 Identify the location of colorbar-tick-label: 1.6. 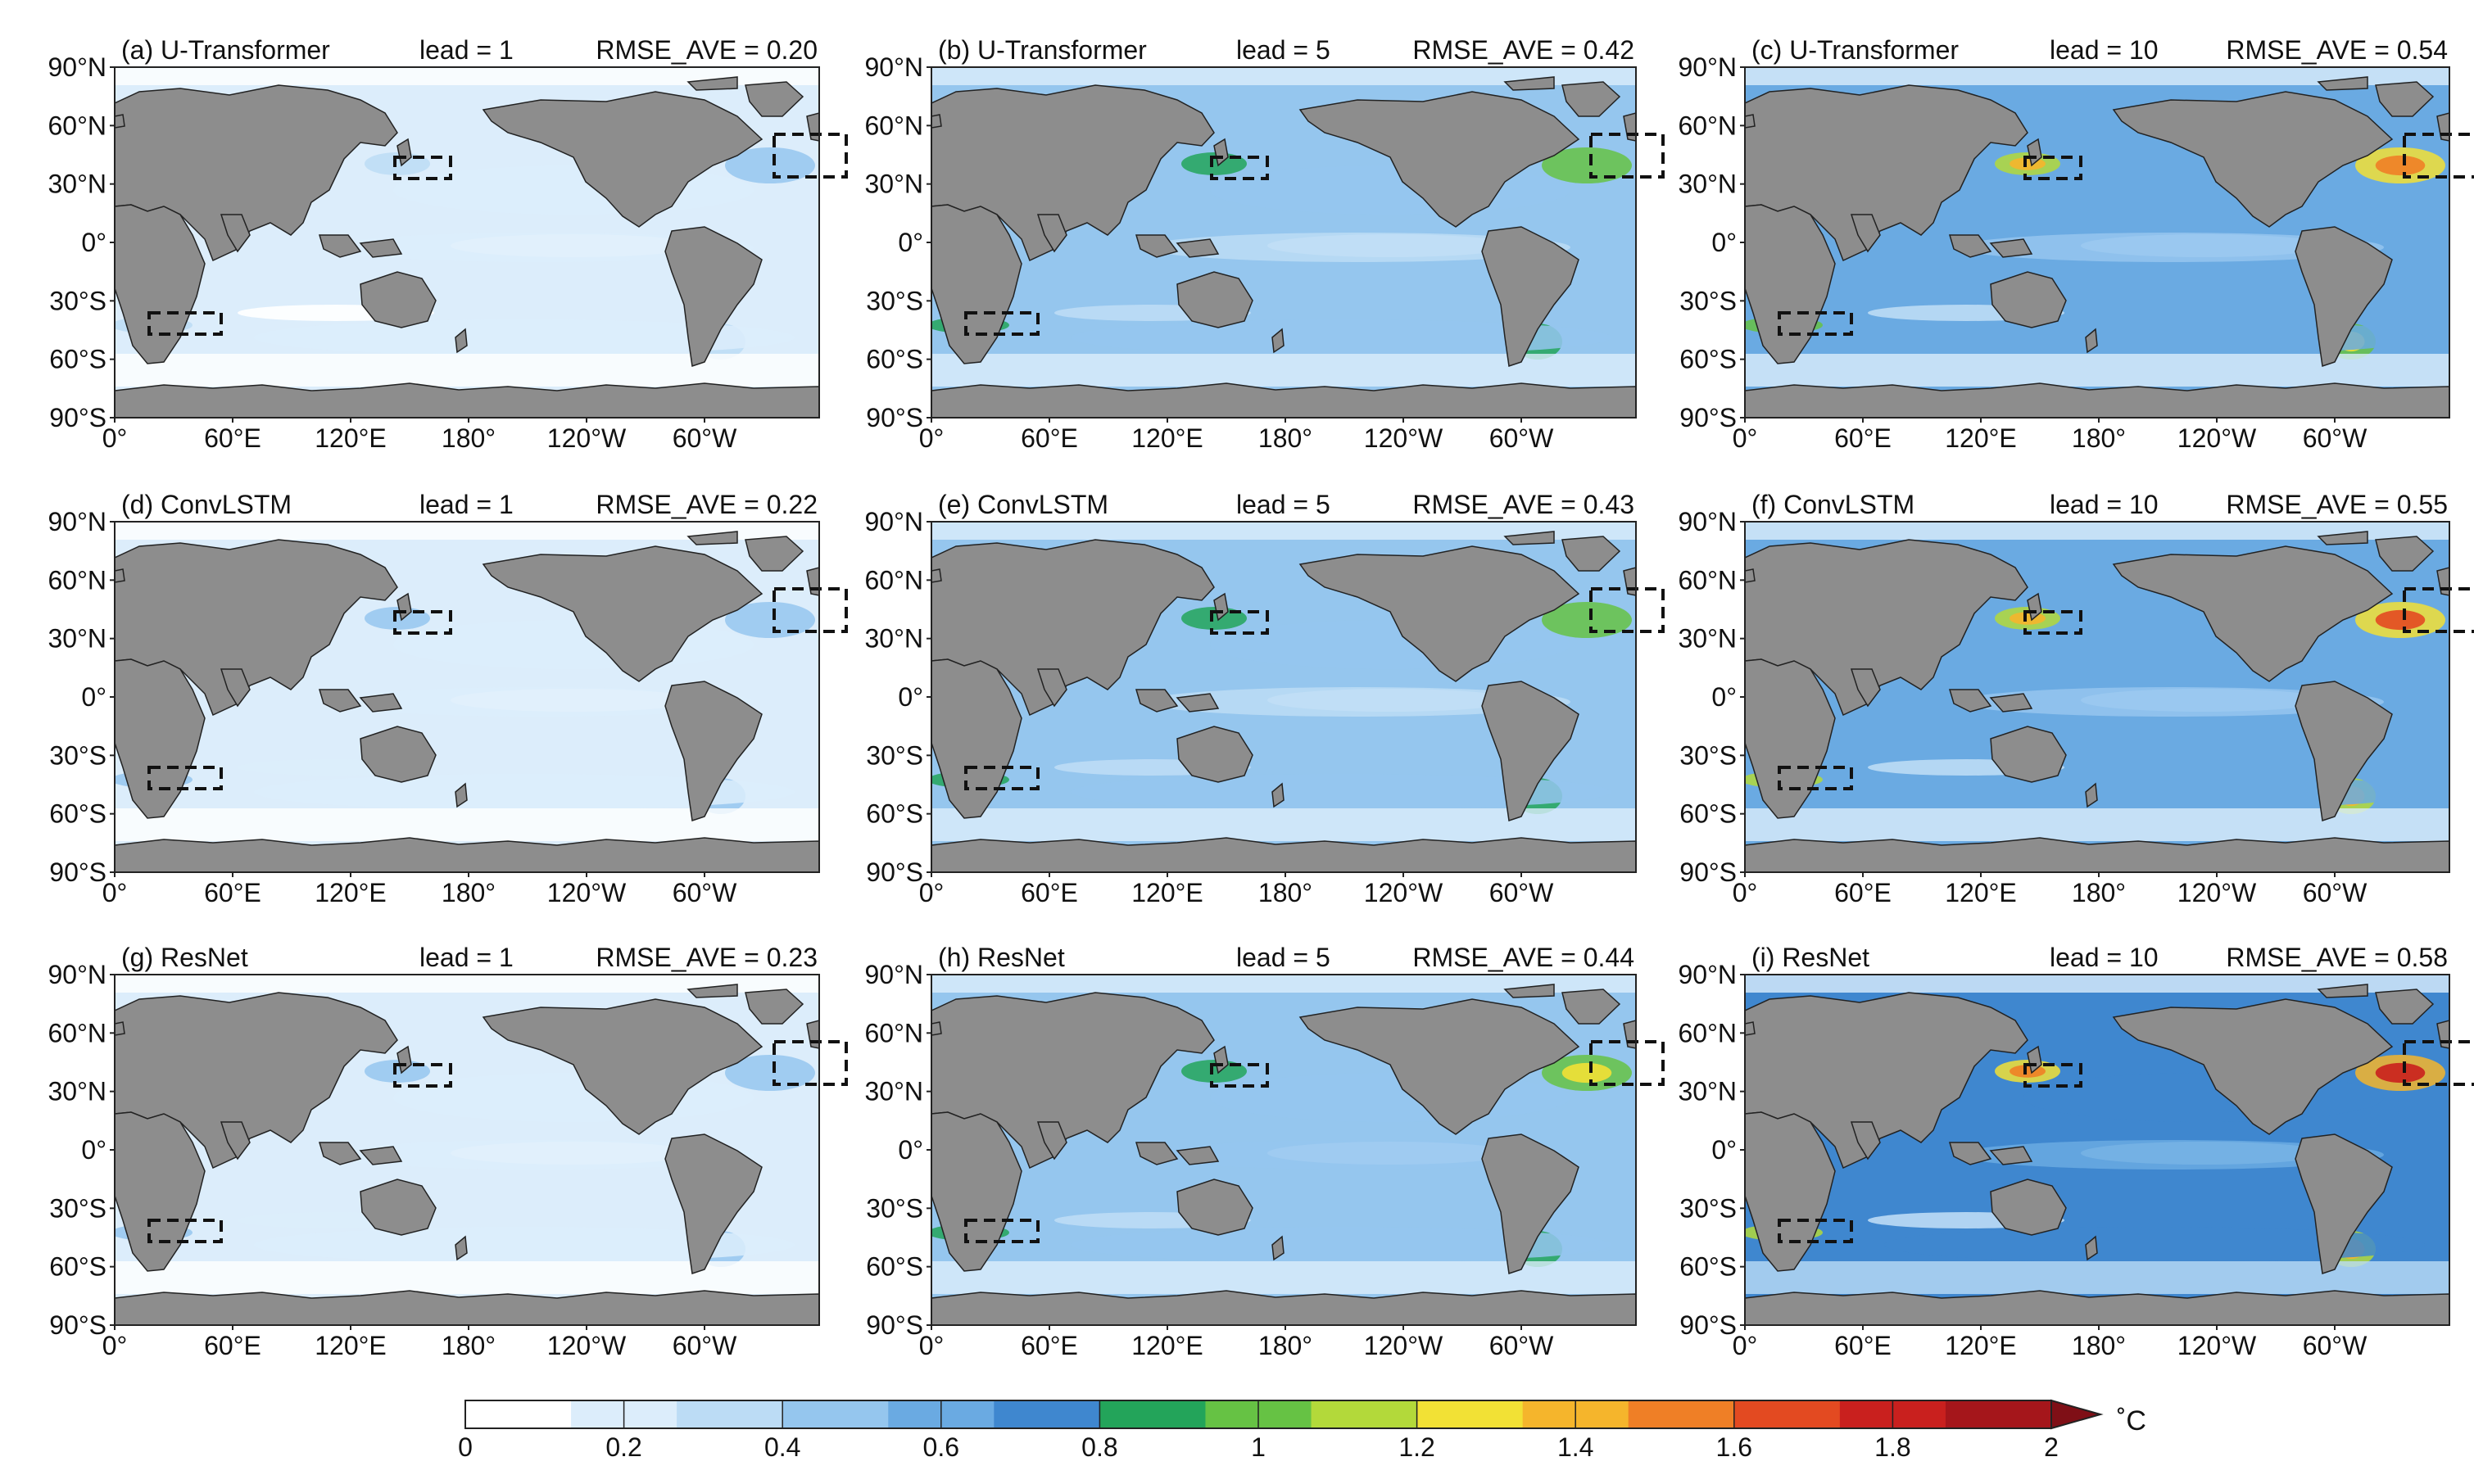
(1734, 1447).